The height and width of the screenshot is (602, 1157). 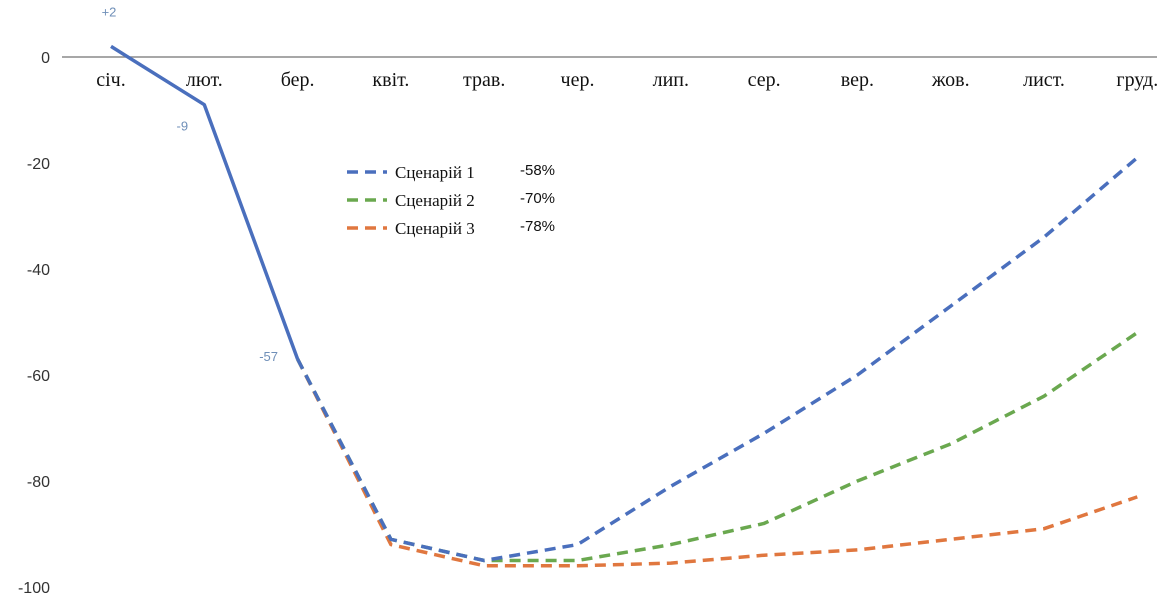 I want to click on data-label: +2, so click(x=109, y=11).